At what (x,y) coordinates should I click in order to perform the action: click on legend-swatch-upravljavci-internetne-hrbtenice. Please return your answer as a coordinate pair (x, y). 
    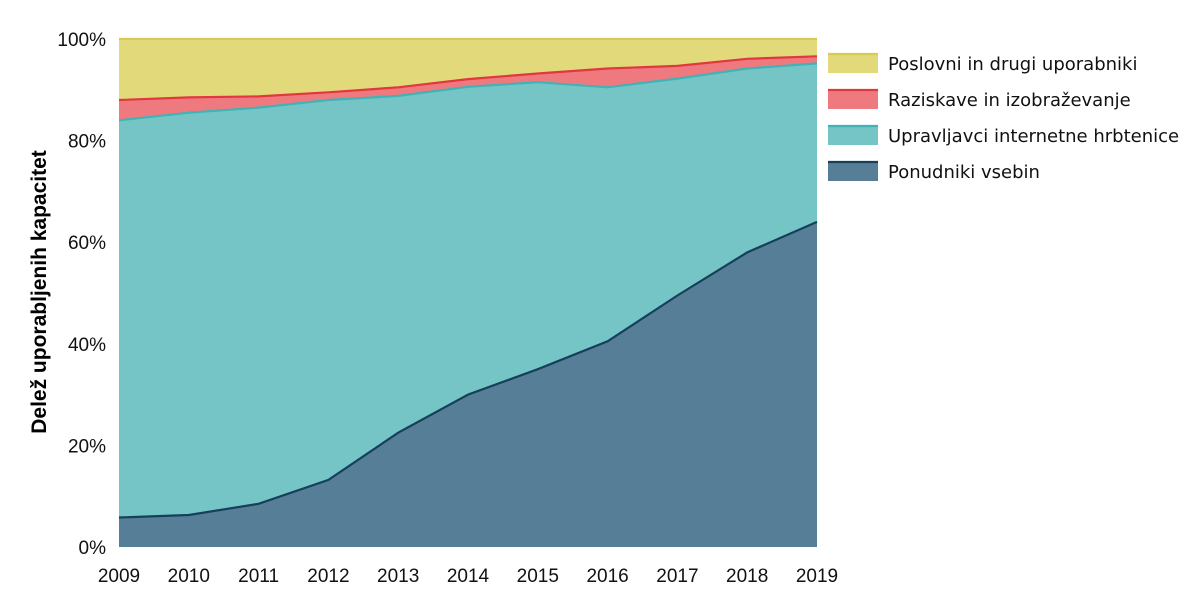
    Looking at the image, I should click on (853, 135).